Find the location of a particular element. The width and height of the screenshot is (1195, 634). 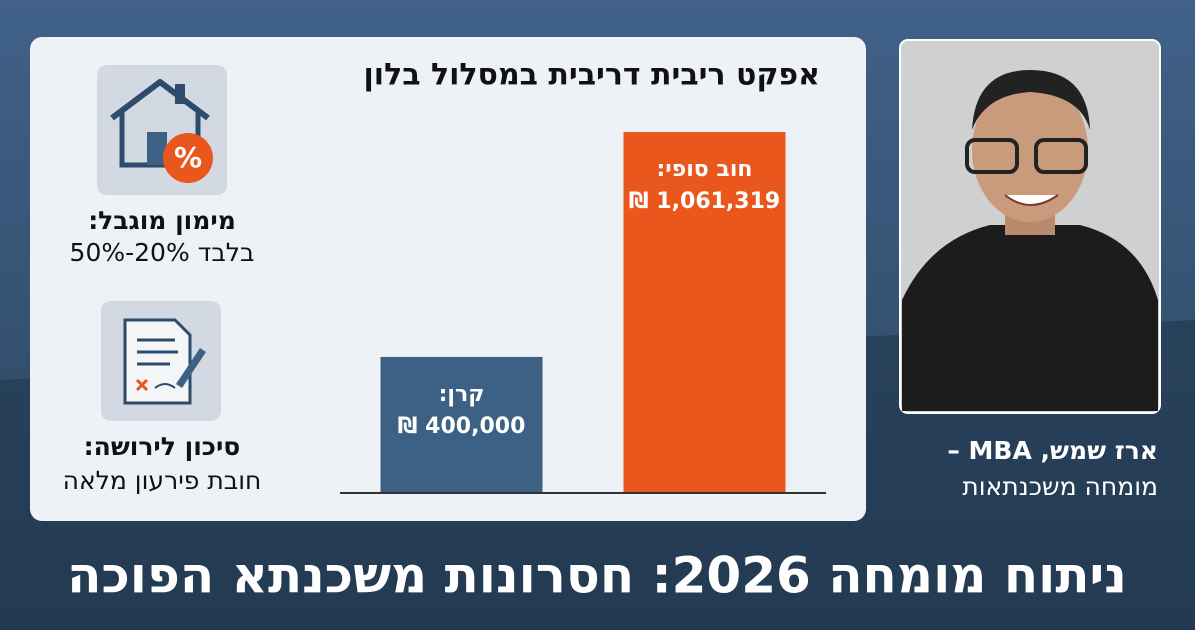

expert-name: ארז שמש, MBA – is located at coordinates (1052, 450).